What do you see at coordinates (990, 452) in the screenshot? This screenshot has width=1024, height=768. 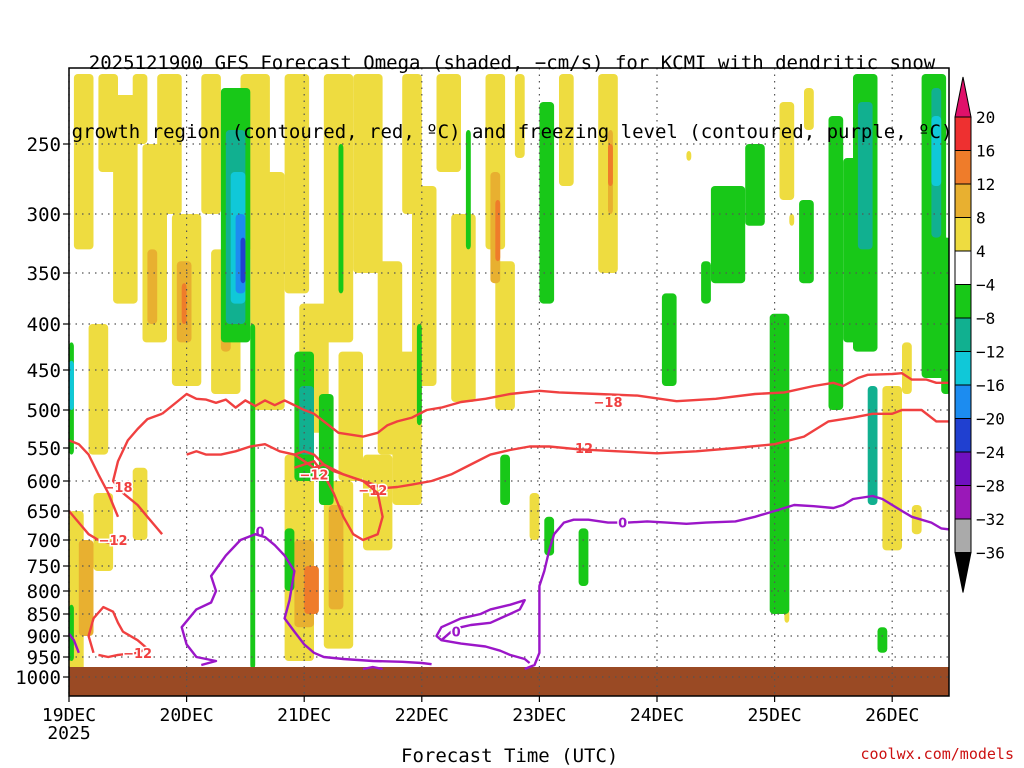 I see `colorbar-label-10: −24` at bounding box center [990, 452].